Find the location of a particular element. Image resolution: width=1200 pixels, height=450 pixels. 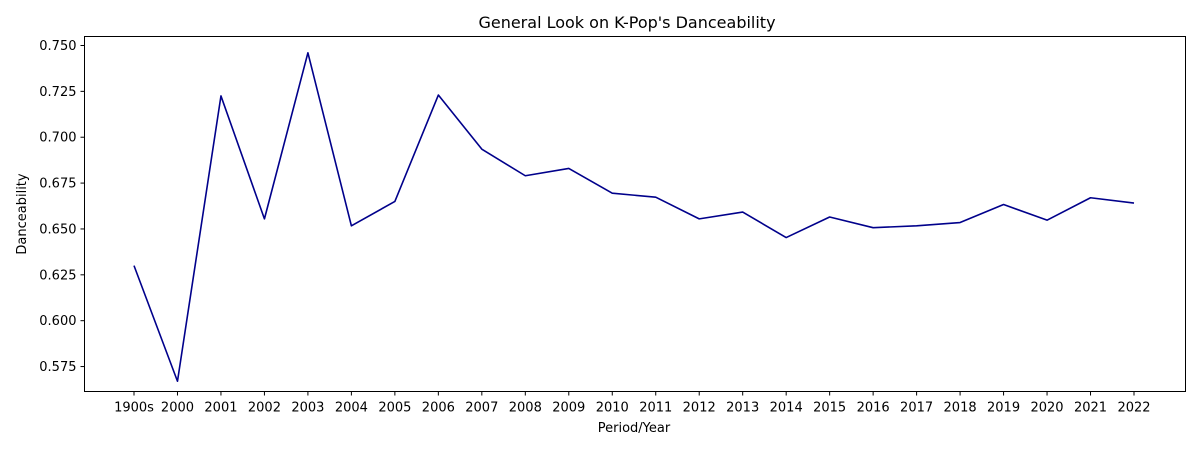

x-tick-label: 2010 is located at coordinates (612, 408).